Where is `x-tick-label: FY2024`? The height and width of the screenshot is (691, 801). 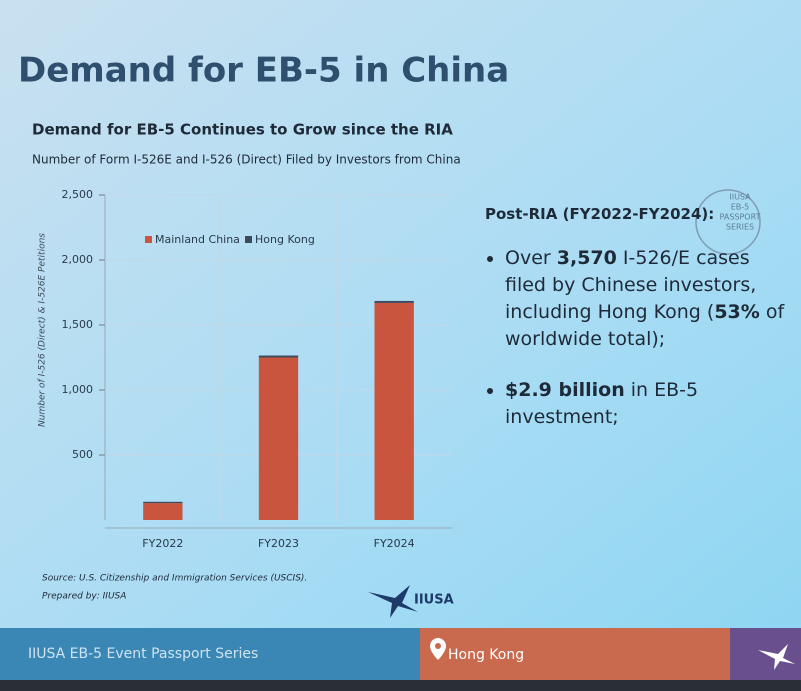
x-tick-label: FY2024 is located at coordinates (394, 543).